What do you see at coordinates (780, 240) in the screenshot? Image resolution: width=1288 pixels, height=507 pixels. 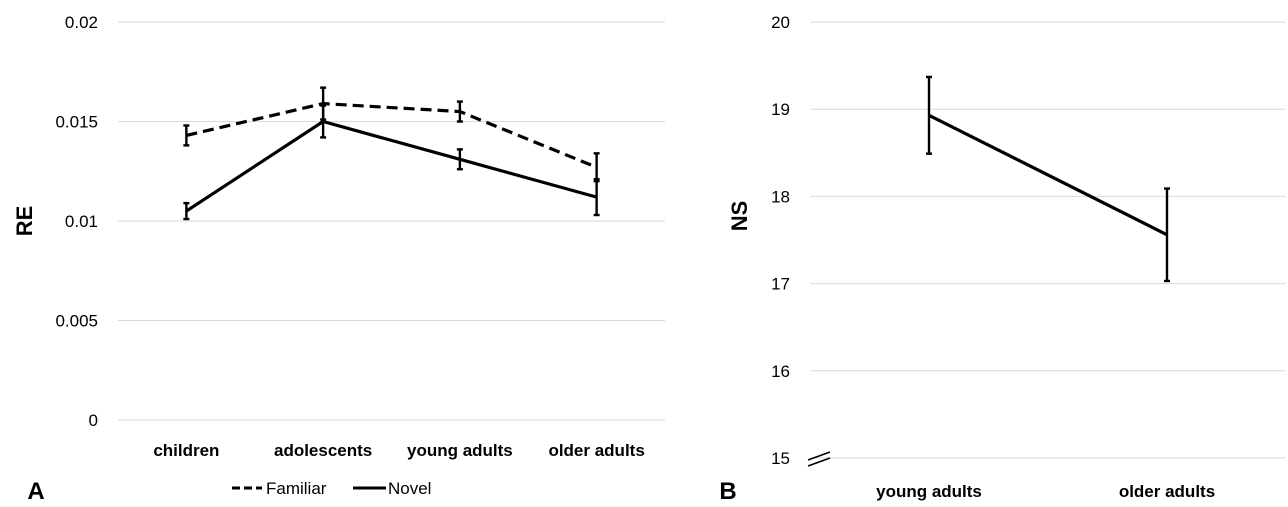 I see `chart-b-y-ticks: 15 16 17 18 19 20` at bounding box center [780, 240].